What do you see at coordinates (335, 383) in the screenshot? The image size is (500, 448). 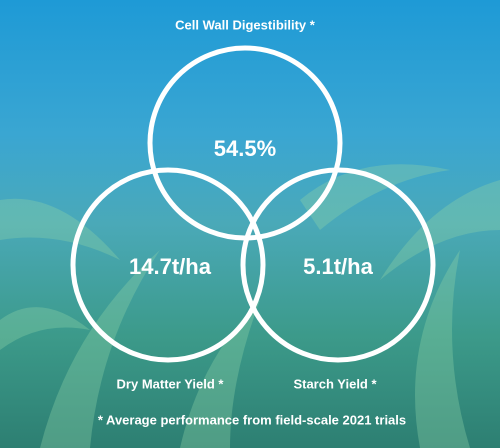 I see `node-label: Starch Yield *` at bounding box center [335, 383].